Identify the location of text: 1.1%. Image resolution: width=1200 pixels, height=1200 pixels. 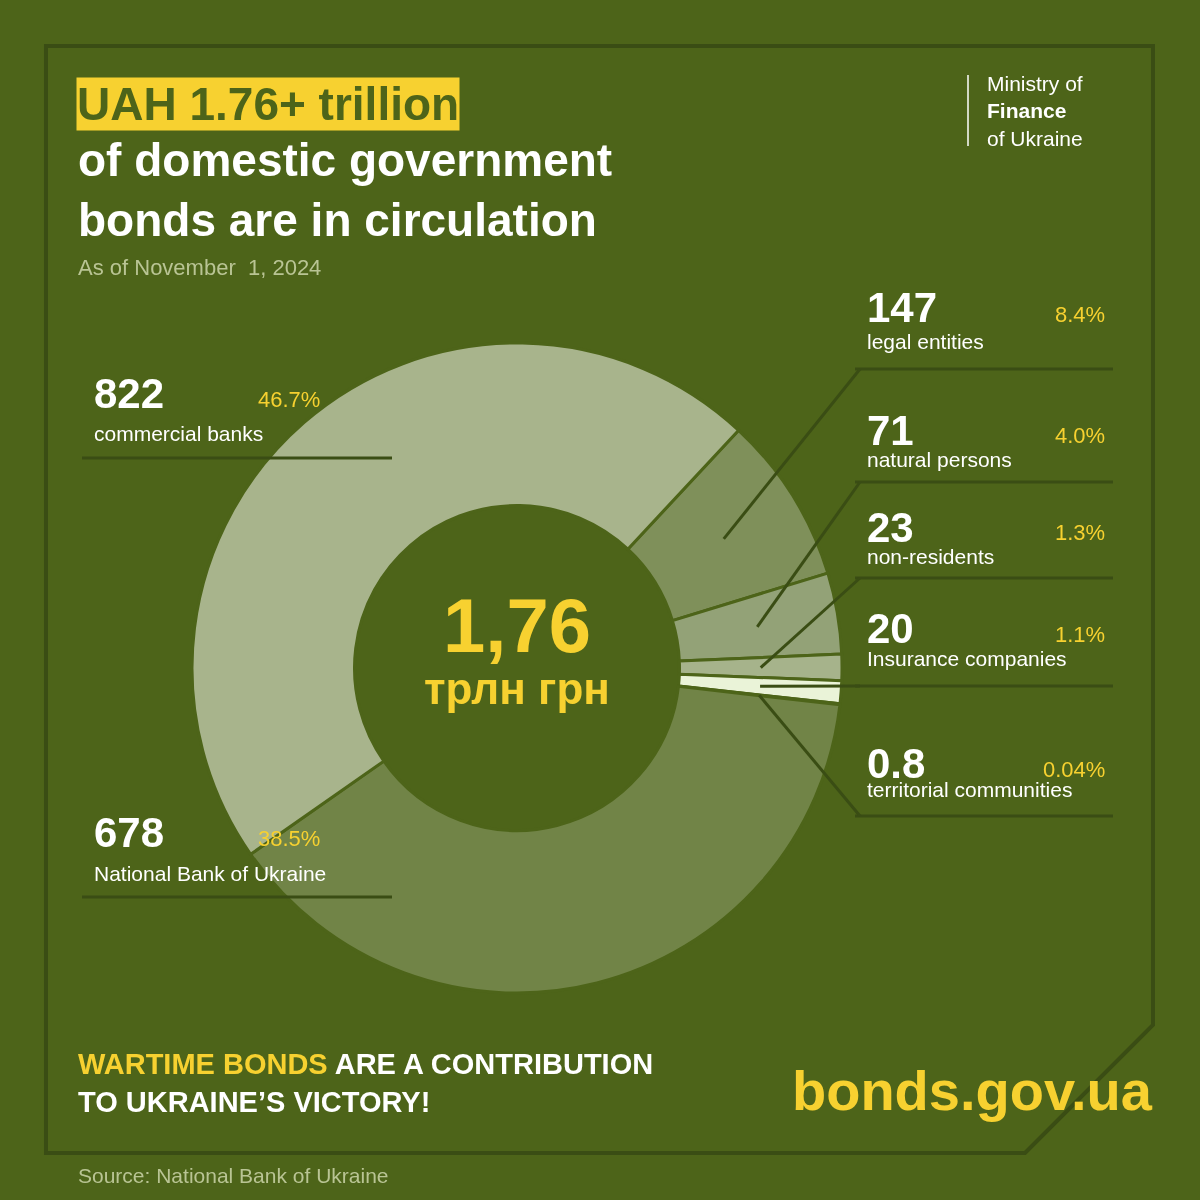
(1080, 634).